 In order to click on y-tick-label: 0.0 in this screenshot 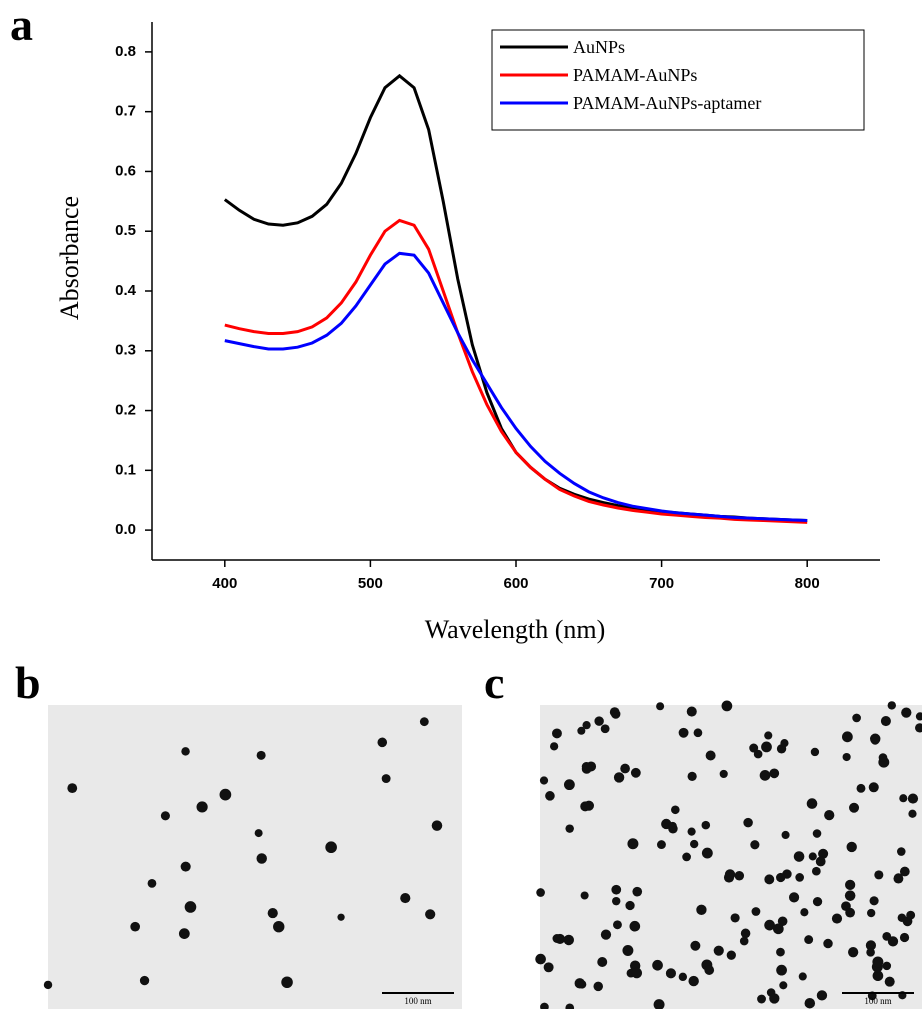, I will do `click(125, 529)`.